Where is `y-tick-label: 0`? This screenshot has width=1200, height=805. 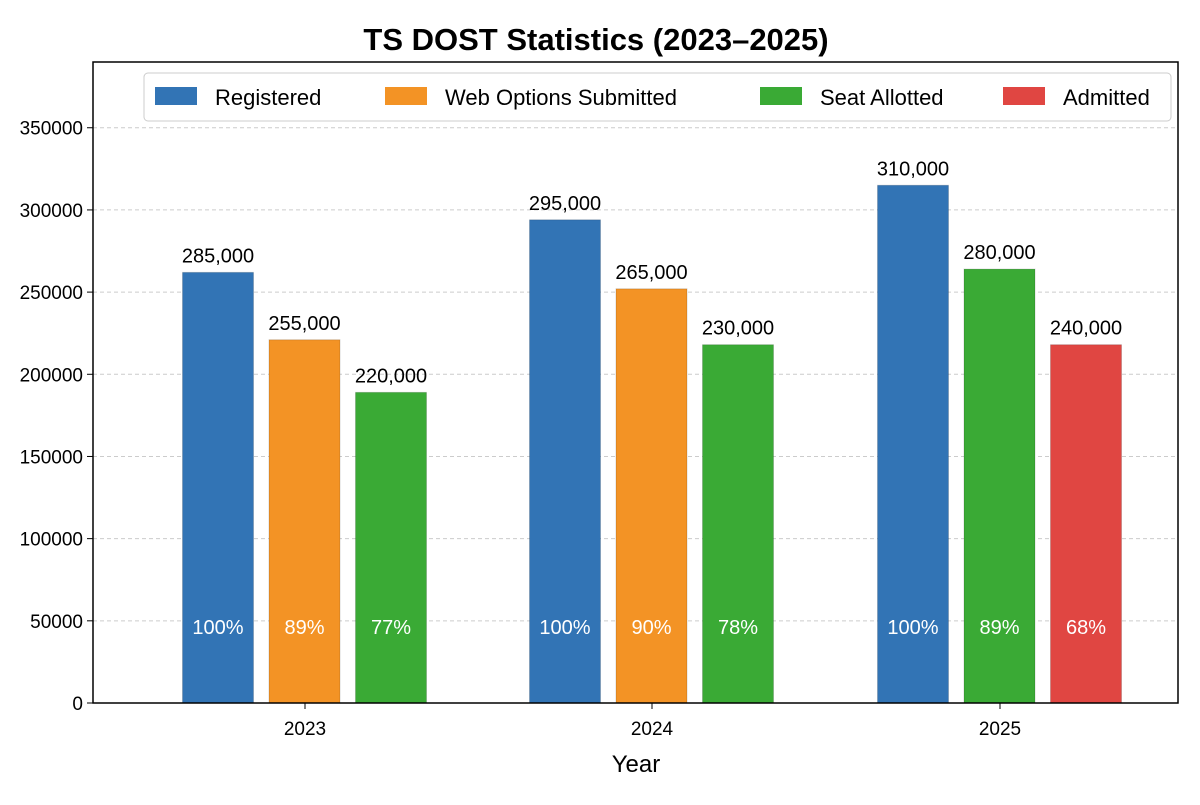 y-tick-label: 0 is located at coordinates (77, 704).